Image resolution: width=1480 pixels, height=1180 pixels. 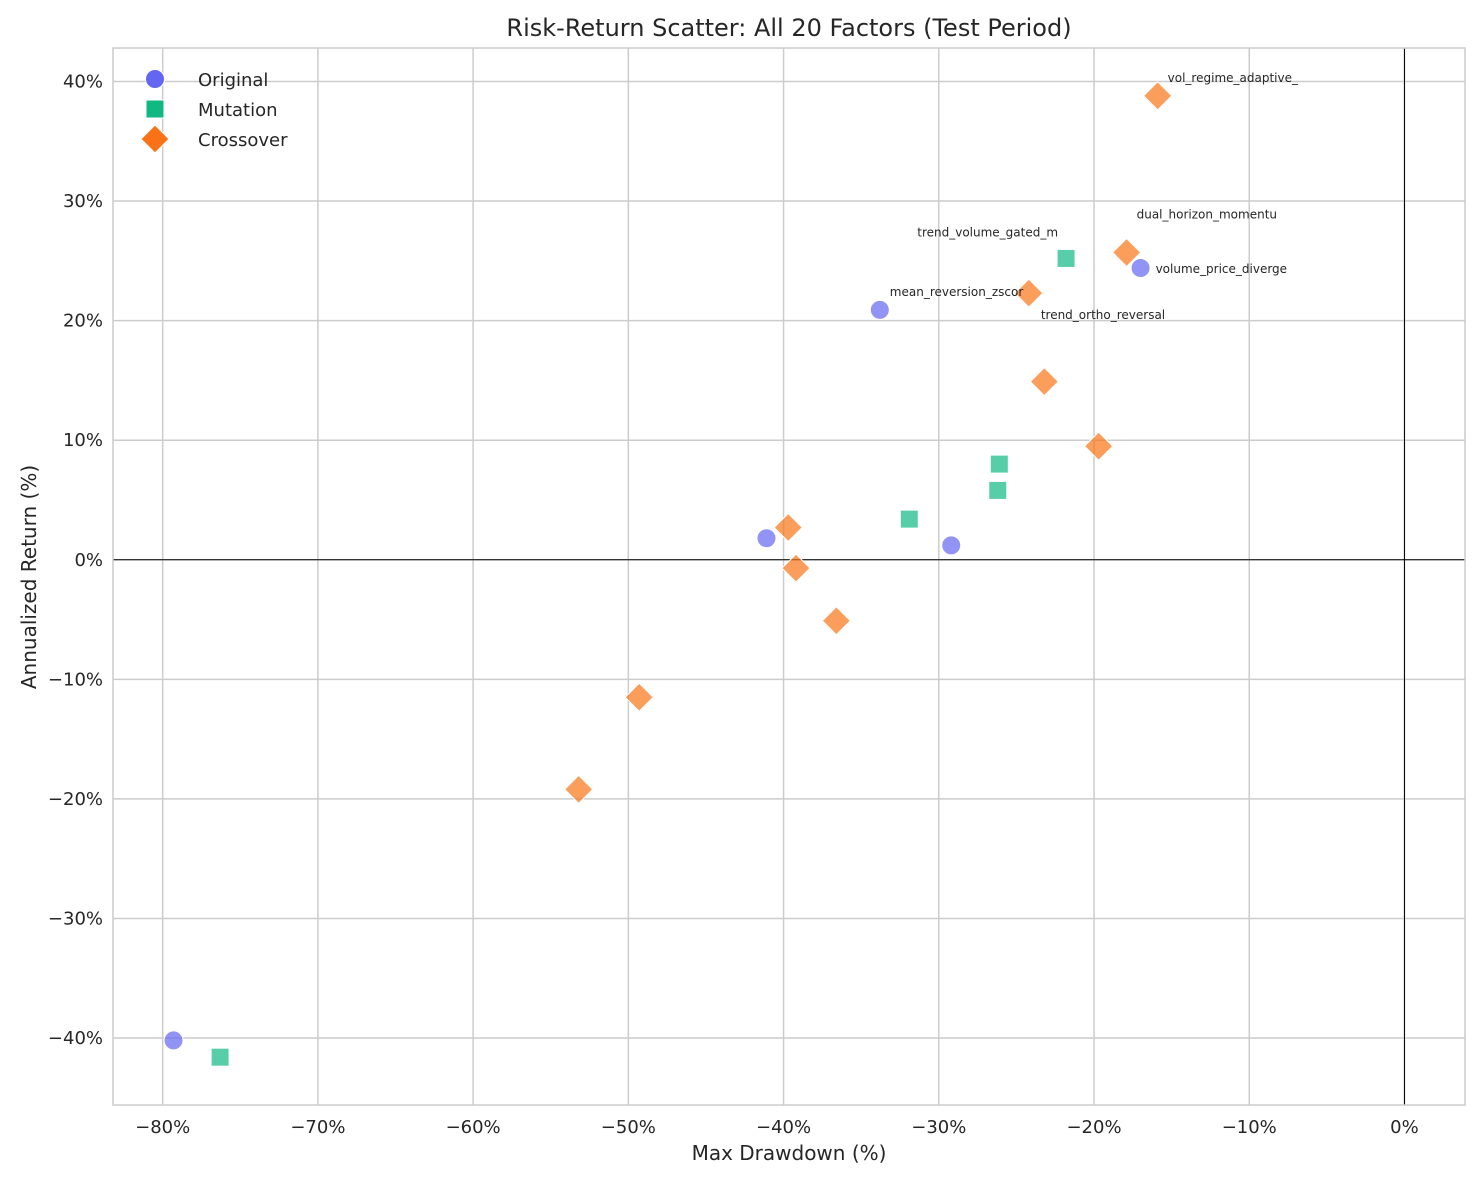 I want to click on point-annotation: trend_volume_gated_m, so click(x=987, y=232).